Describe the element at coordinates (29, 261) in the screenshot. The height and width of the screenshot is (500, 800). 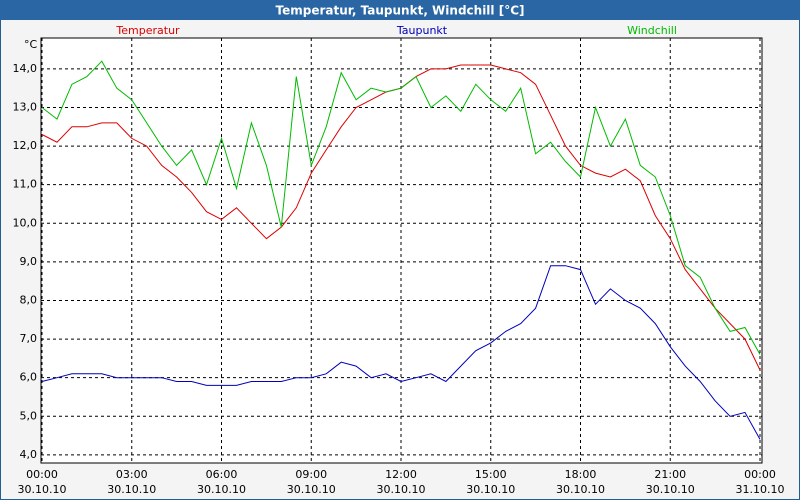
I see `y-tick-label: 9,0` at that location.